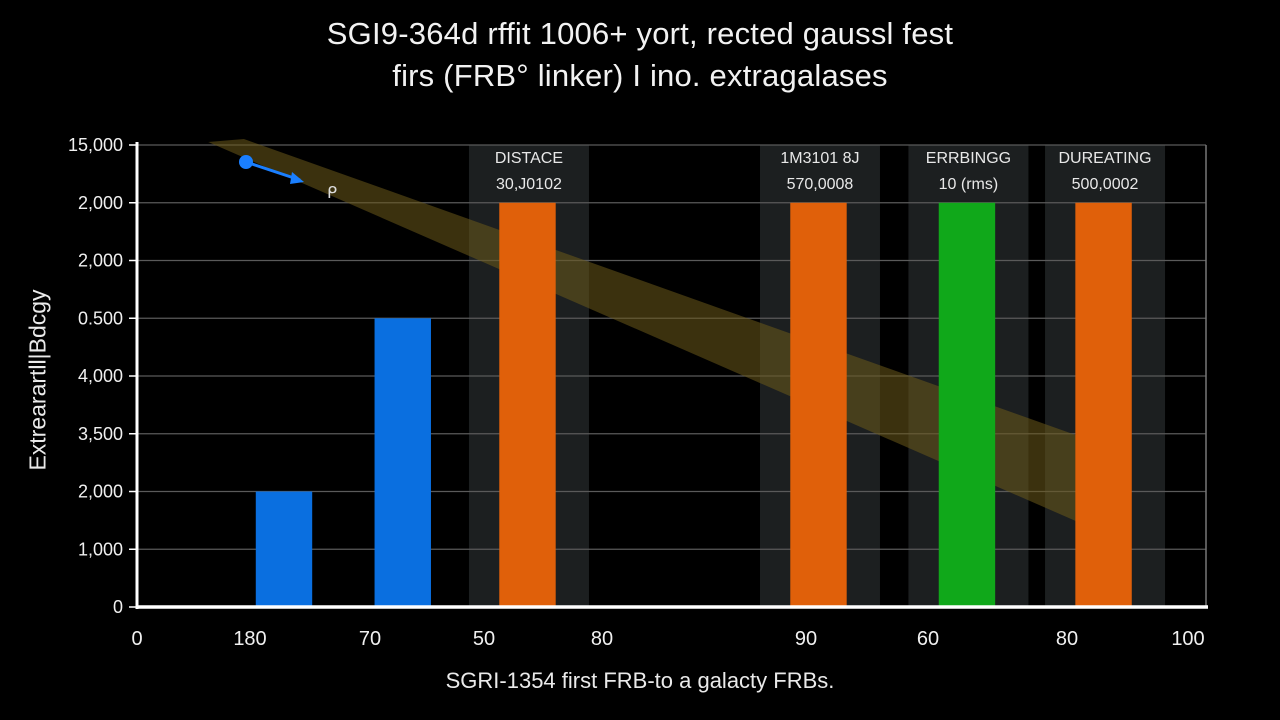 This screenshot has width=1280, height=720. I want to click on x-tick-label: 90, so click(806, 639).